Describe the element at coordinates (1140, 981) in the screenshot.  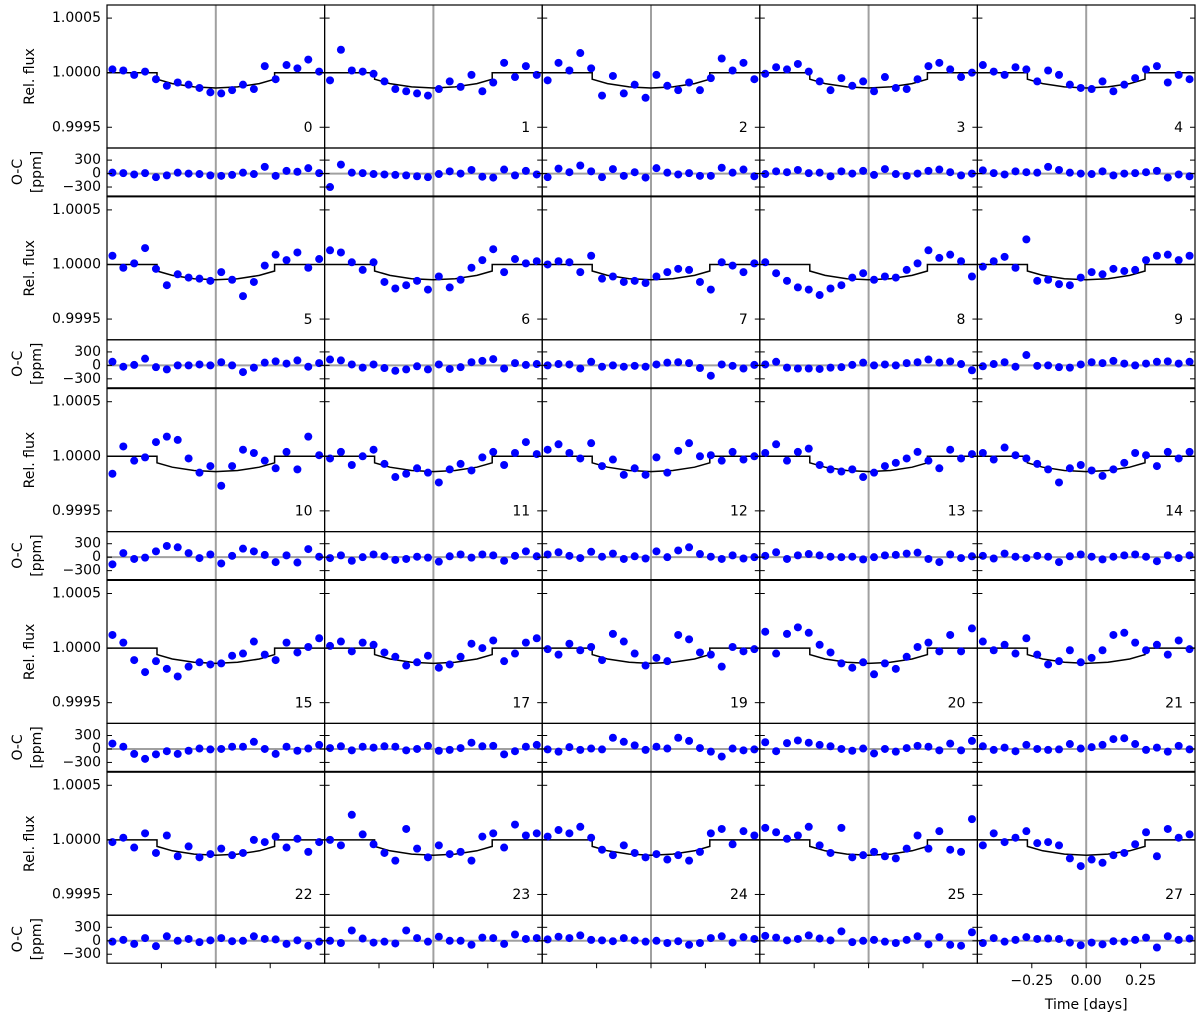
I see `x-tick-label: 0.25` at that location.